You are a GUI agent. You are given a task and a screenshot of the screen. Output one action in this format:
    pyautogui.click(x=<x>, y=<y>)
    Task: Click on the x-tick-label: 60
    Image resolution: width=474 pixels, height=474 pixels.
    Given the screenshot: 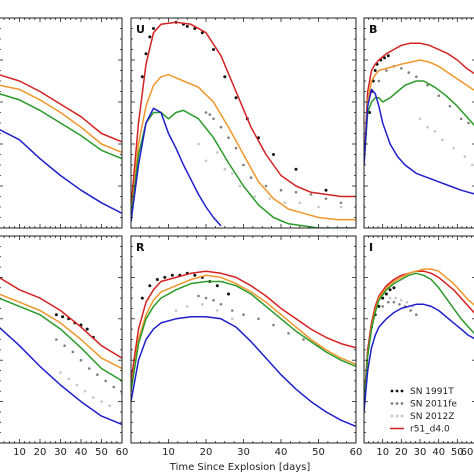 What is the action you would take?
    pyautogui.click(x=356, y=452)
    